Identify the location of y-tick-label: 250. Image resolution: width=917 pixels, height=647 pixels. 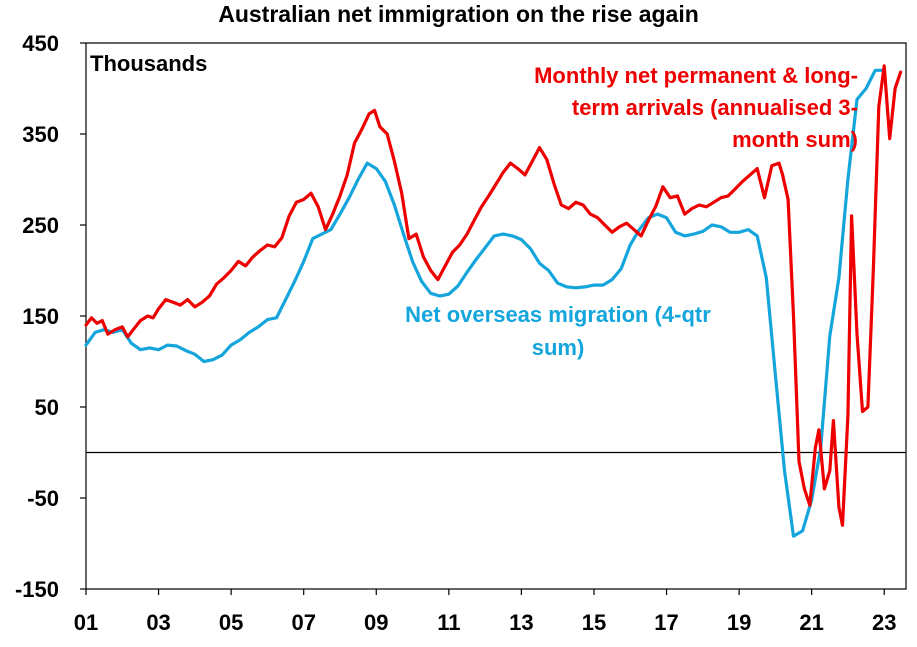
(40, 225).